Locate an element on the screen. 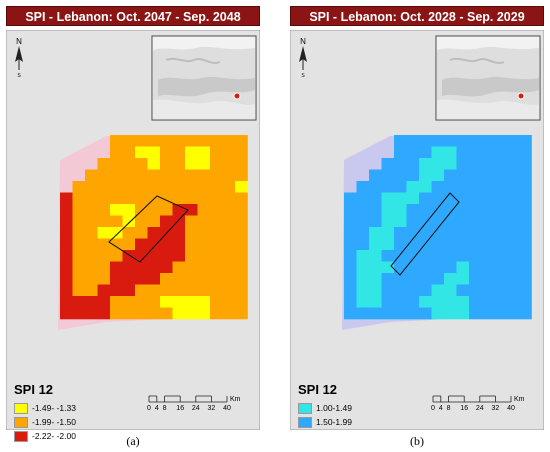 Image resolution: width=550 pixels, height=452 pixels. scale-bar-label: 16 is located at coordinates (180, 408).